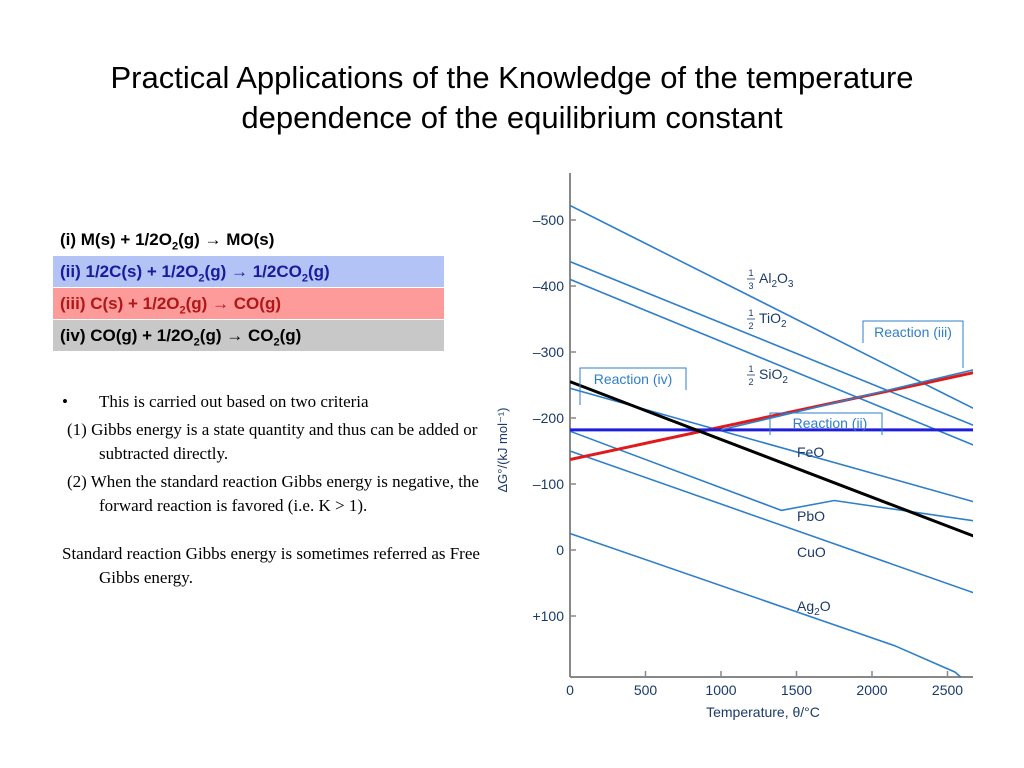 This screenshot has height=768, width=1024. I want to click on annotation-label: Reaction (iv), so click(633, 379).